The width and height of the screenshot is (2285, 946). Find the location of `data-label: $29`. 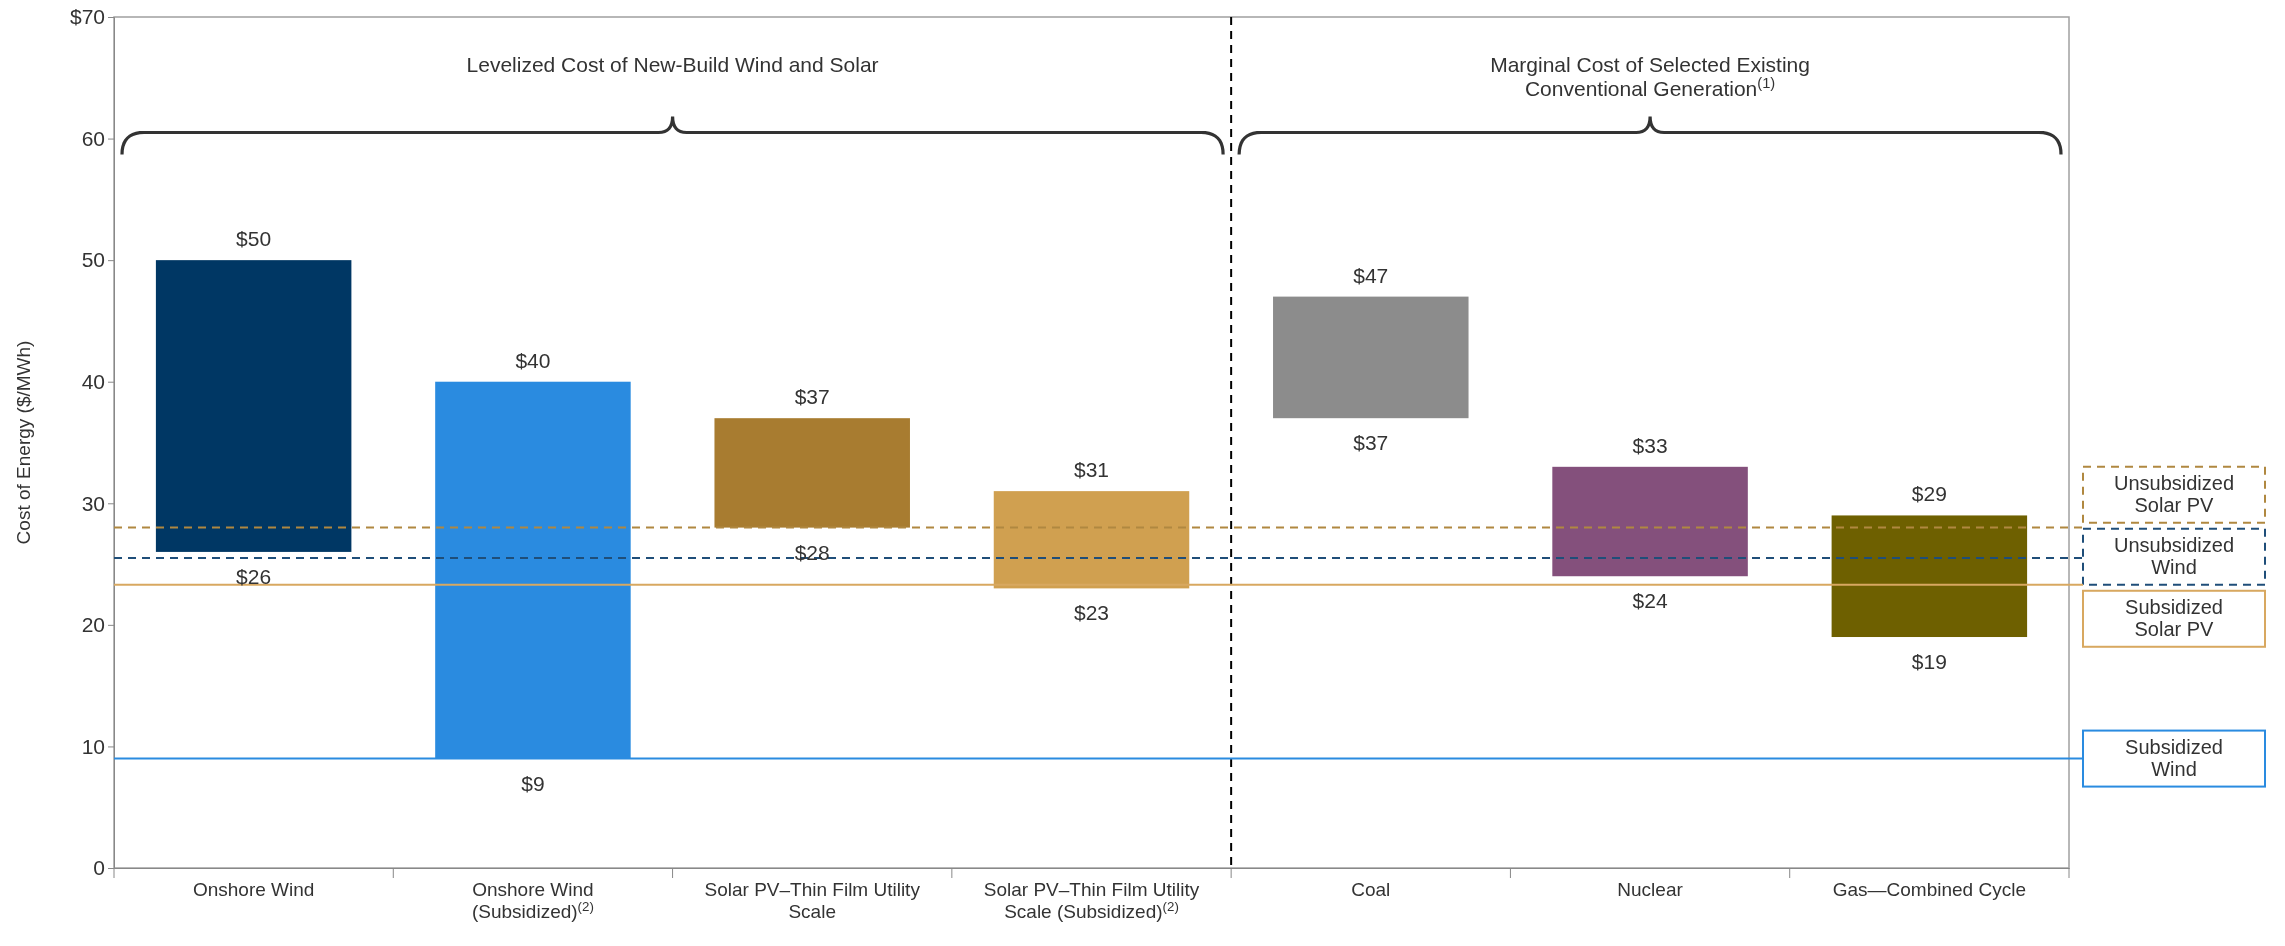

data-label: $29 is located at coordinates (1929, 494).